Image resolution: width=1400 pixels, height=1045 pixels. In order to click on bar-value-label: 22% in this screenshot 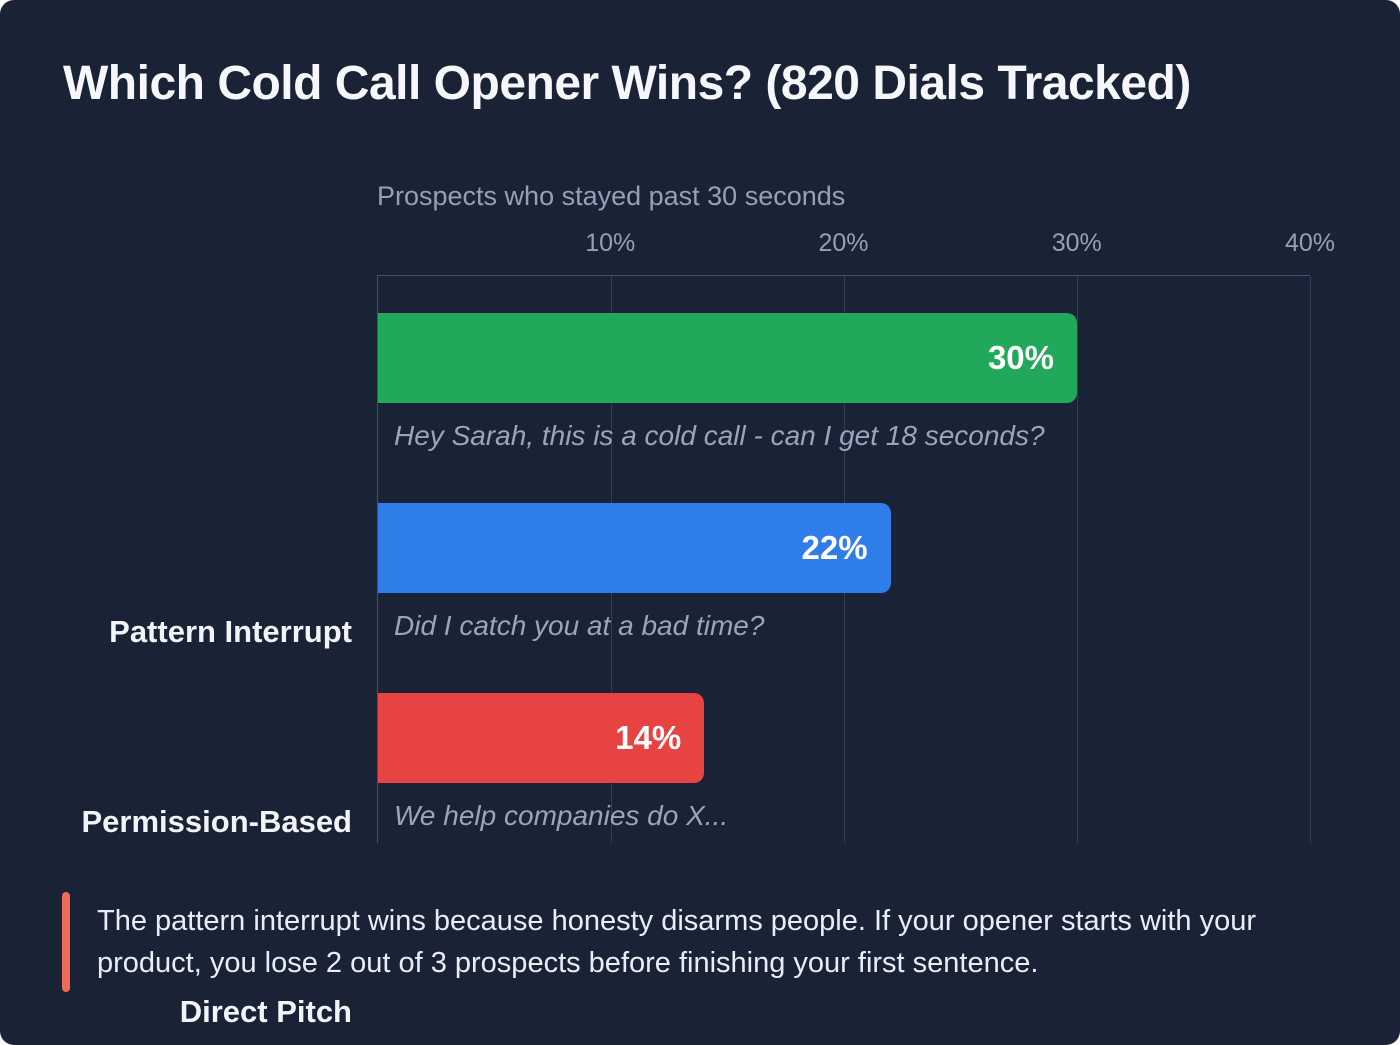, I will do `click(834, 547)`.